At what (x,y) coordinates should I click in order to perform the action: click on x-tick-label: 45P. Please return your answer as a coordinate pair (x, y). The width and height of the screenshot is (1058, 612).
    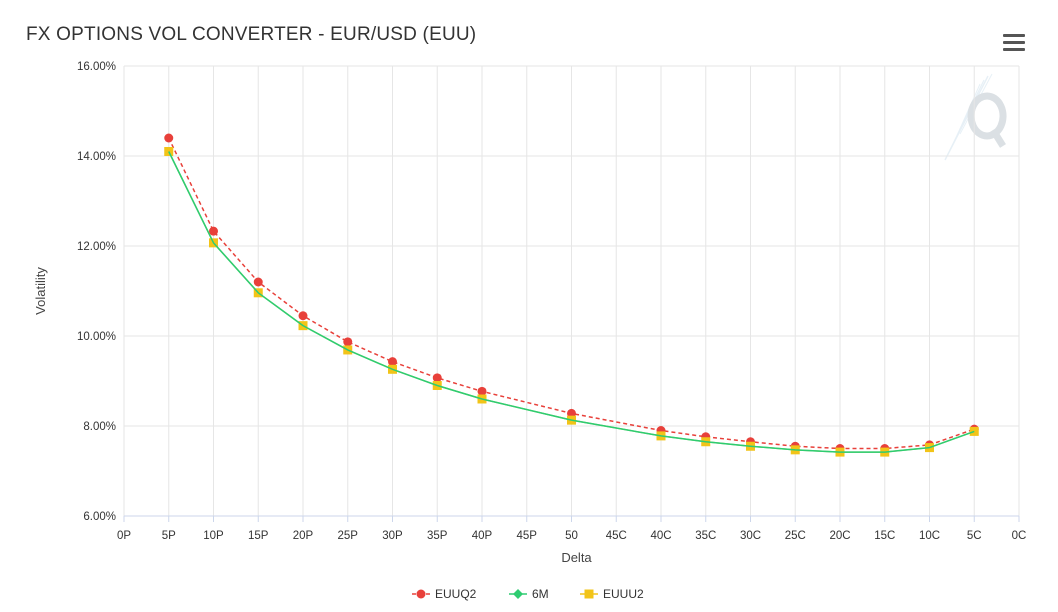
    Looking at the image, I should click on (527, 536).